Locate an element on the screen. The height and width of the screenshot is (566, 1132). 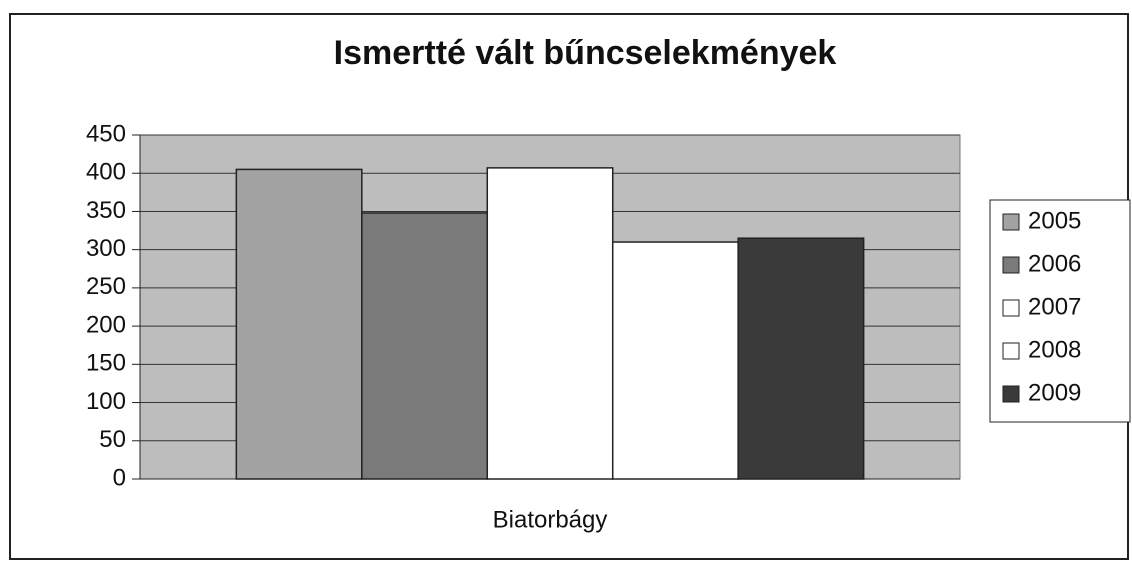
y-tick-label: 350 is located at coordinates (106, 210).